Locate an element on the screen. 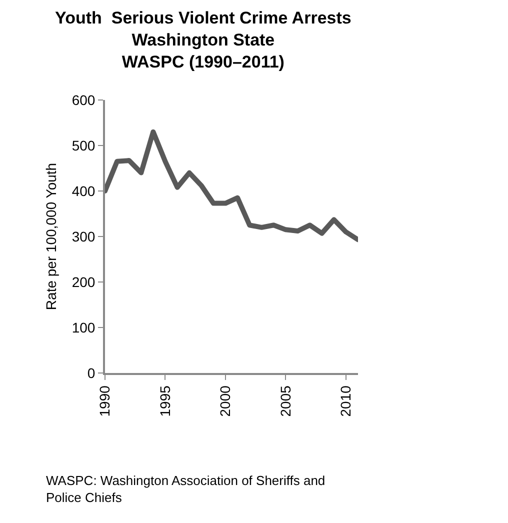 Image resolution: width=508 pixels, height=523 pixels. text: WASPC: Washington Association of Sheriffs and Police Chiefs is located at coordinates (186, 489).